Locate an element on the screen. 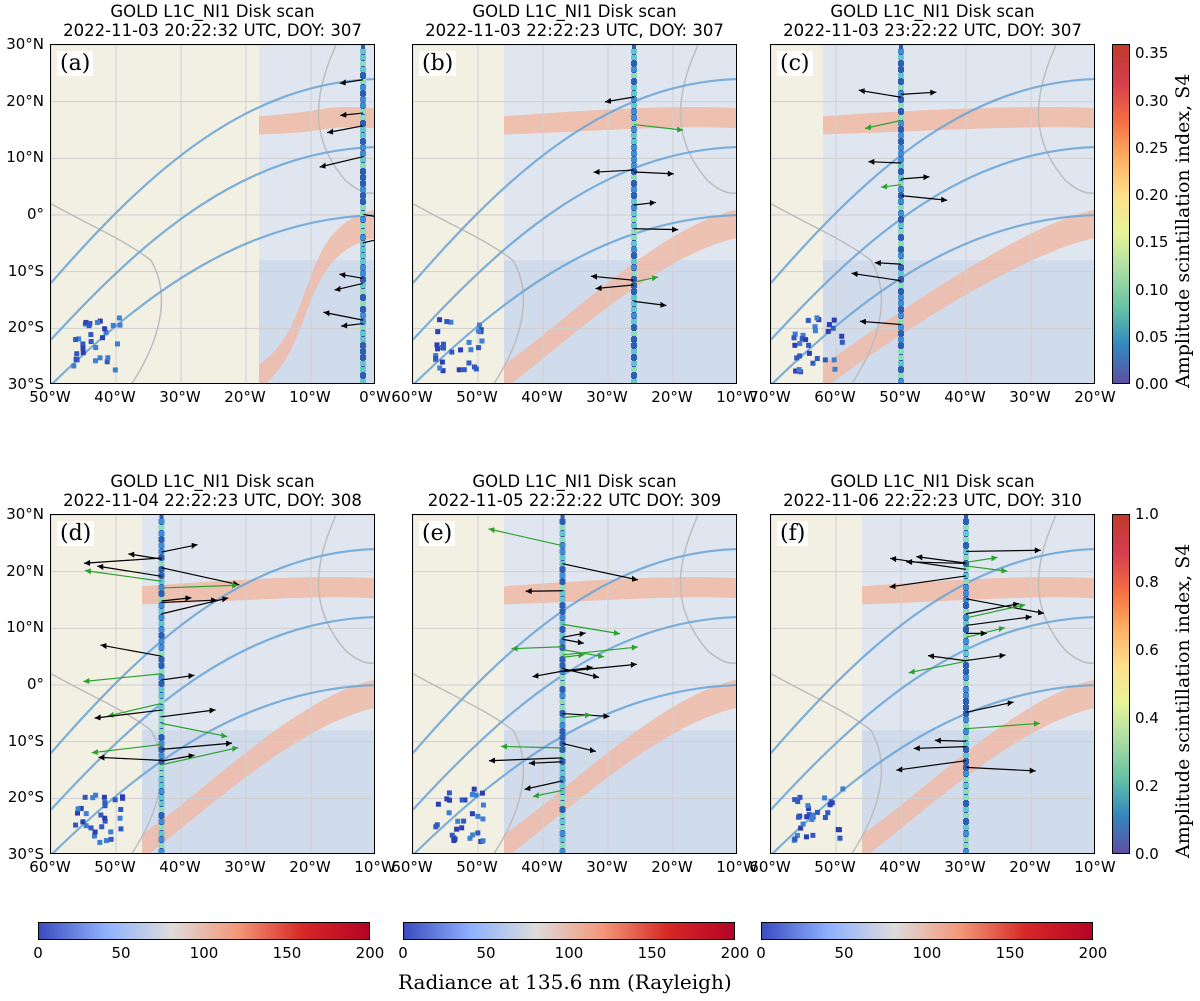  lon-tick-label: 30°W is located at coordinates (965, 867).